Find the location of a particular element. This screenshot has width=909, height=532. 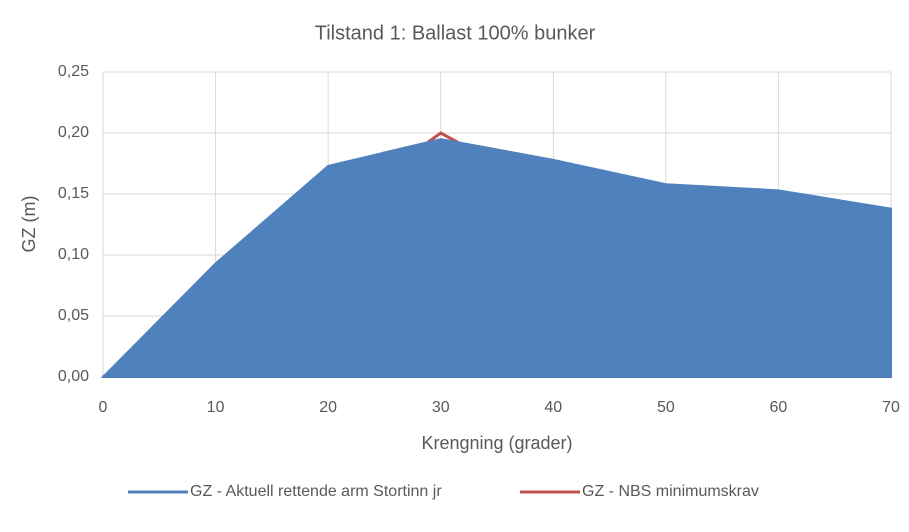

x-tick-label: 60 is located at coordinates (779, 407).